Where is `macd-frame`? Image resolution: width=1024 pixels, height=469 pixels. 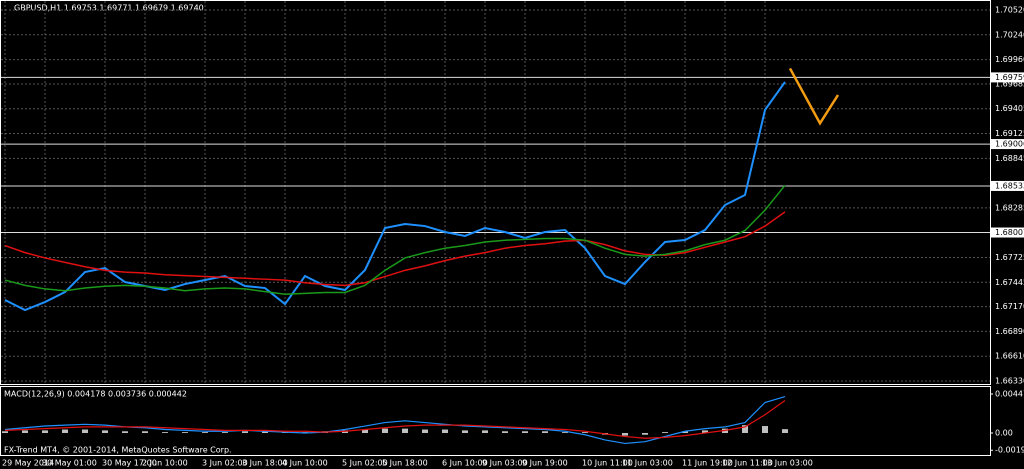 macd-frame is located at coordinates (495, 421).